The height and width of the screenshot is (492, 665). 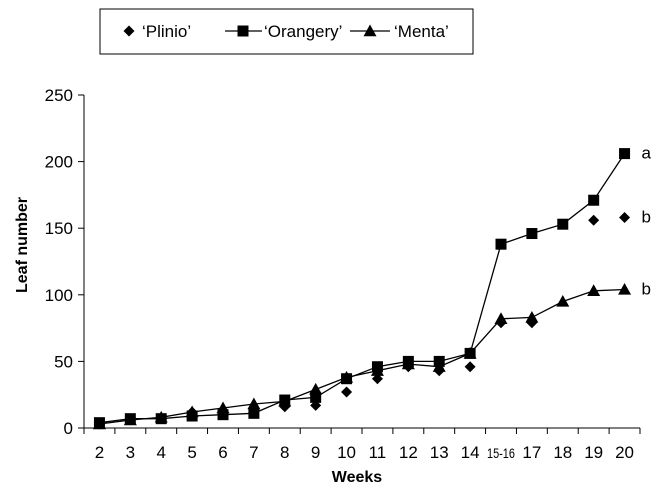 I want to click on x-tick-label: 5, so click(x=191, y=452).